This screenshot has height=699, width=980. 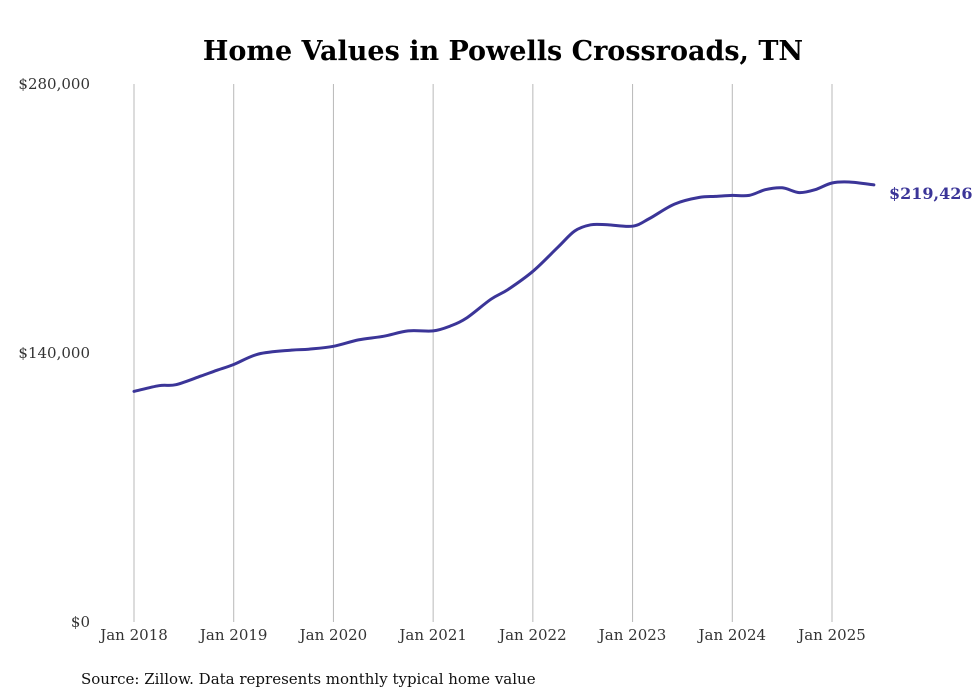 I want to click on y-tick-label: $140,000, so click(x=54, y=353).